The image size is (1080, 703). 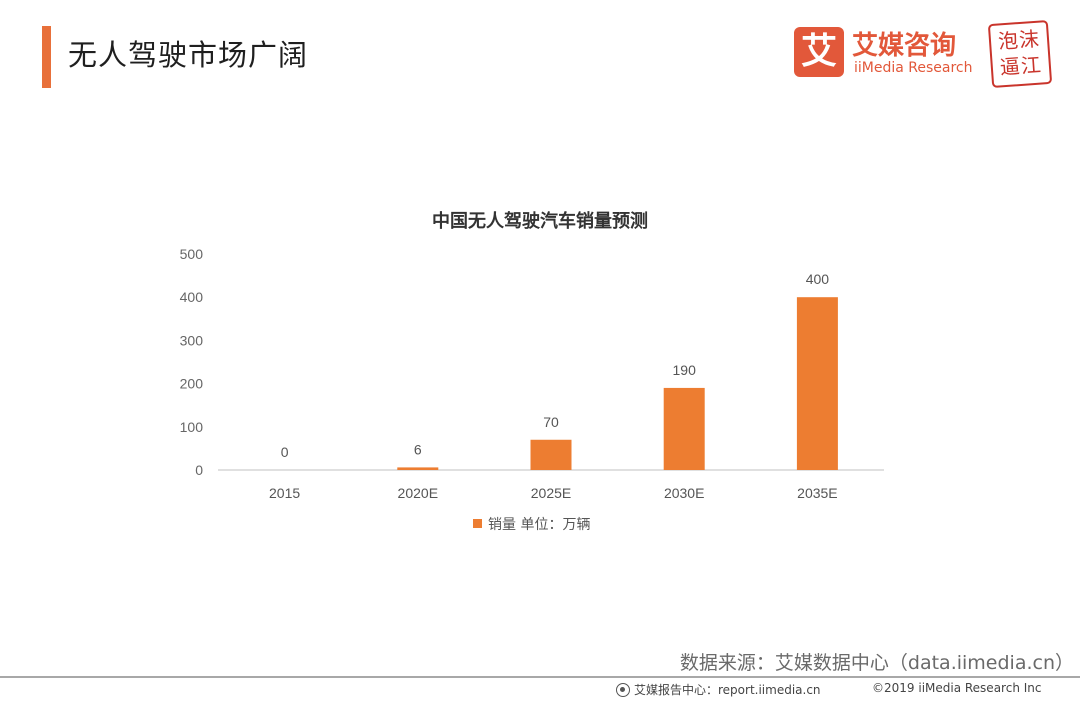 What do you see at coordinates (684, 493) in the screenshot?
I see `x-tick-label: 2030E` at bounding box center [684, 493].